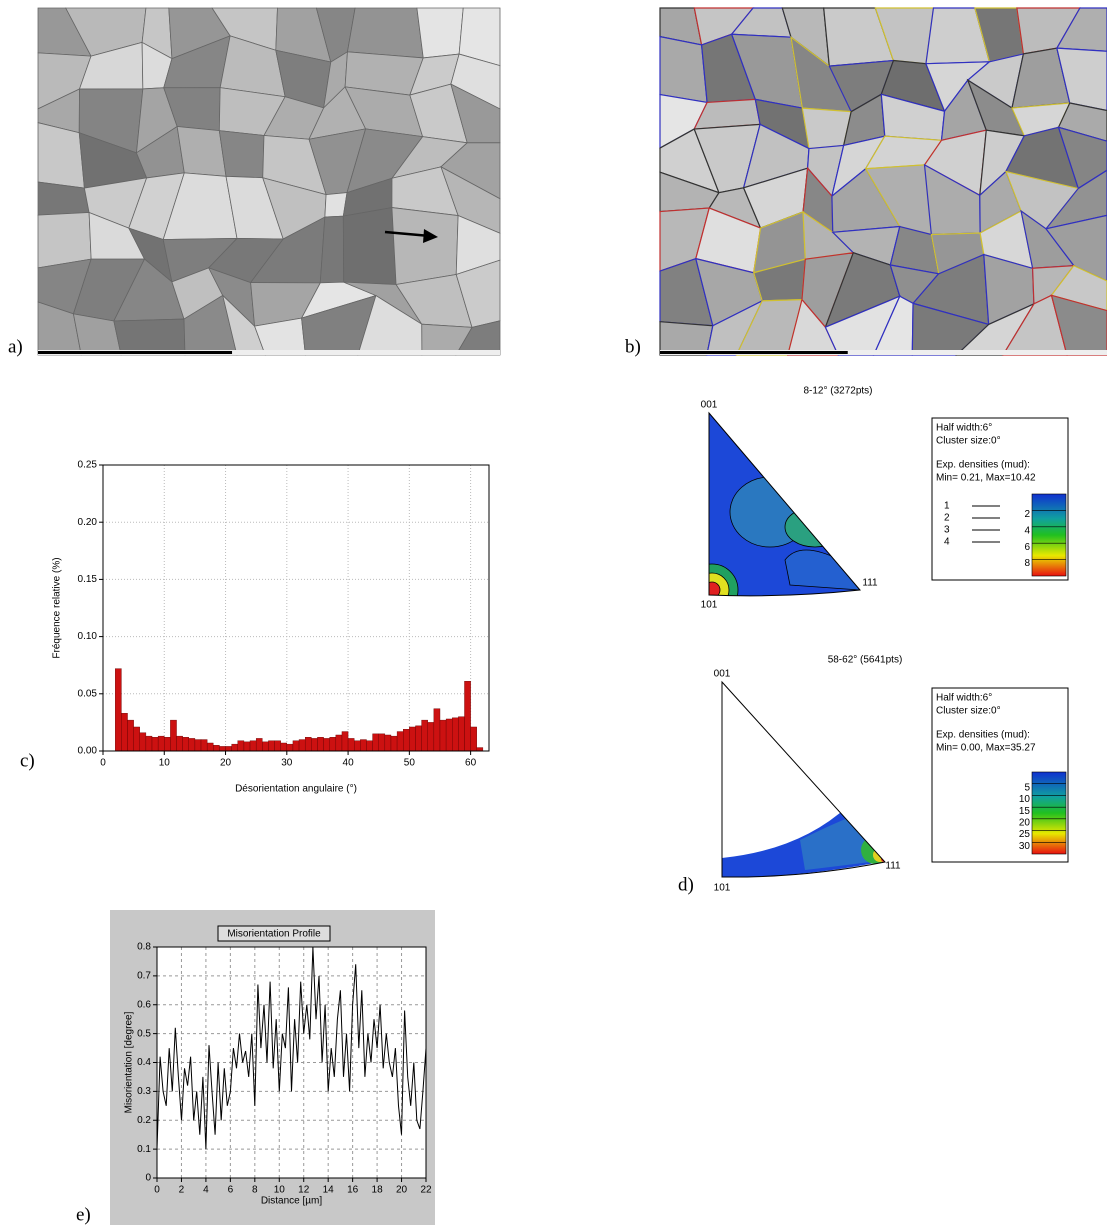 The width and height of the screenshot is (1107, 1225). What do you see at coordinates (103, 763) in the screenshot?
I see `x-tick-label: 0` at bounding box center [103, 763].